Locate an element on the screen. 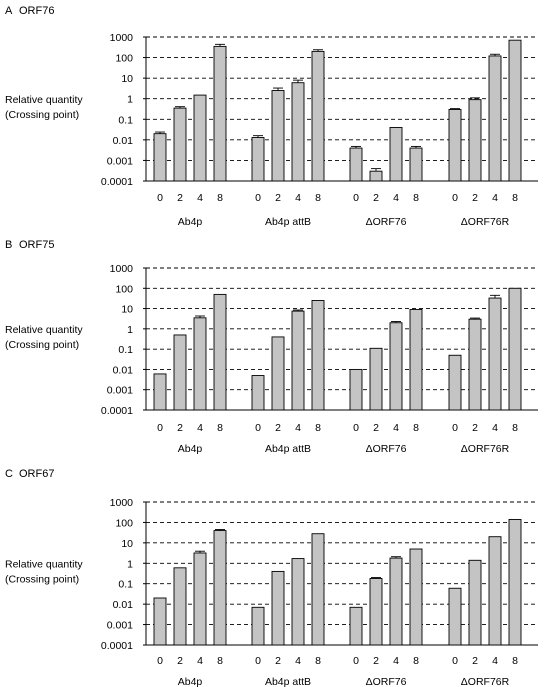  panel-letter: C is located at coordinates (9, 474).